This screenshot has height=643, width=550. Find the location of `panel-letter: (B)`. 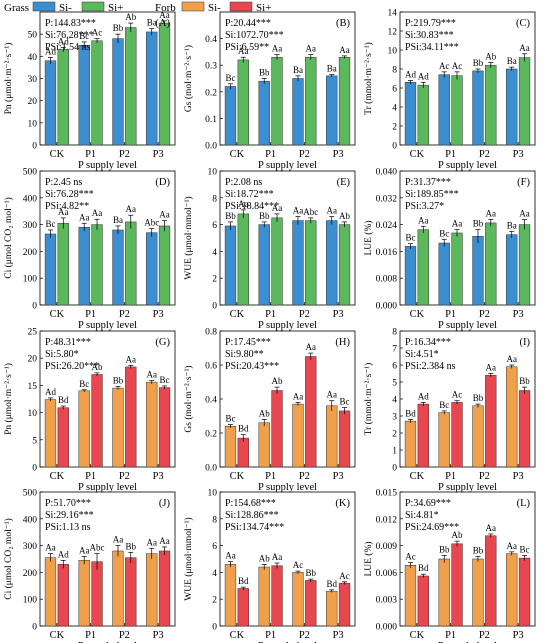

panel-letter: (B) is located at coordinates (343, 23).